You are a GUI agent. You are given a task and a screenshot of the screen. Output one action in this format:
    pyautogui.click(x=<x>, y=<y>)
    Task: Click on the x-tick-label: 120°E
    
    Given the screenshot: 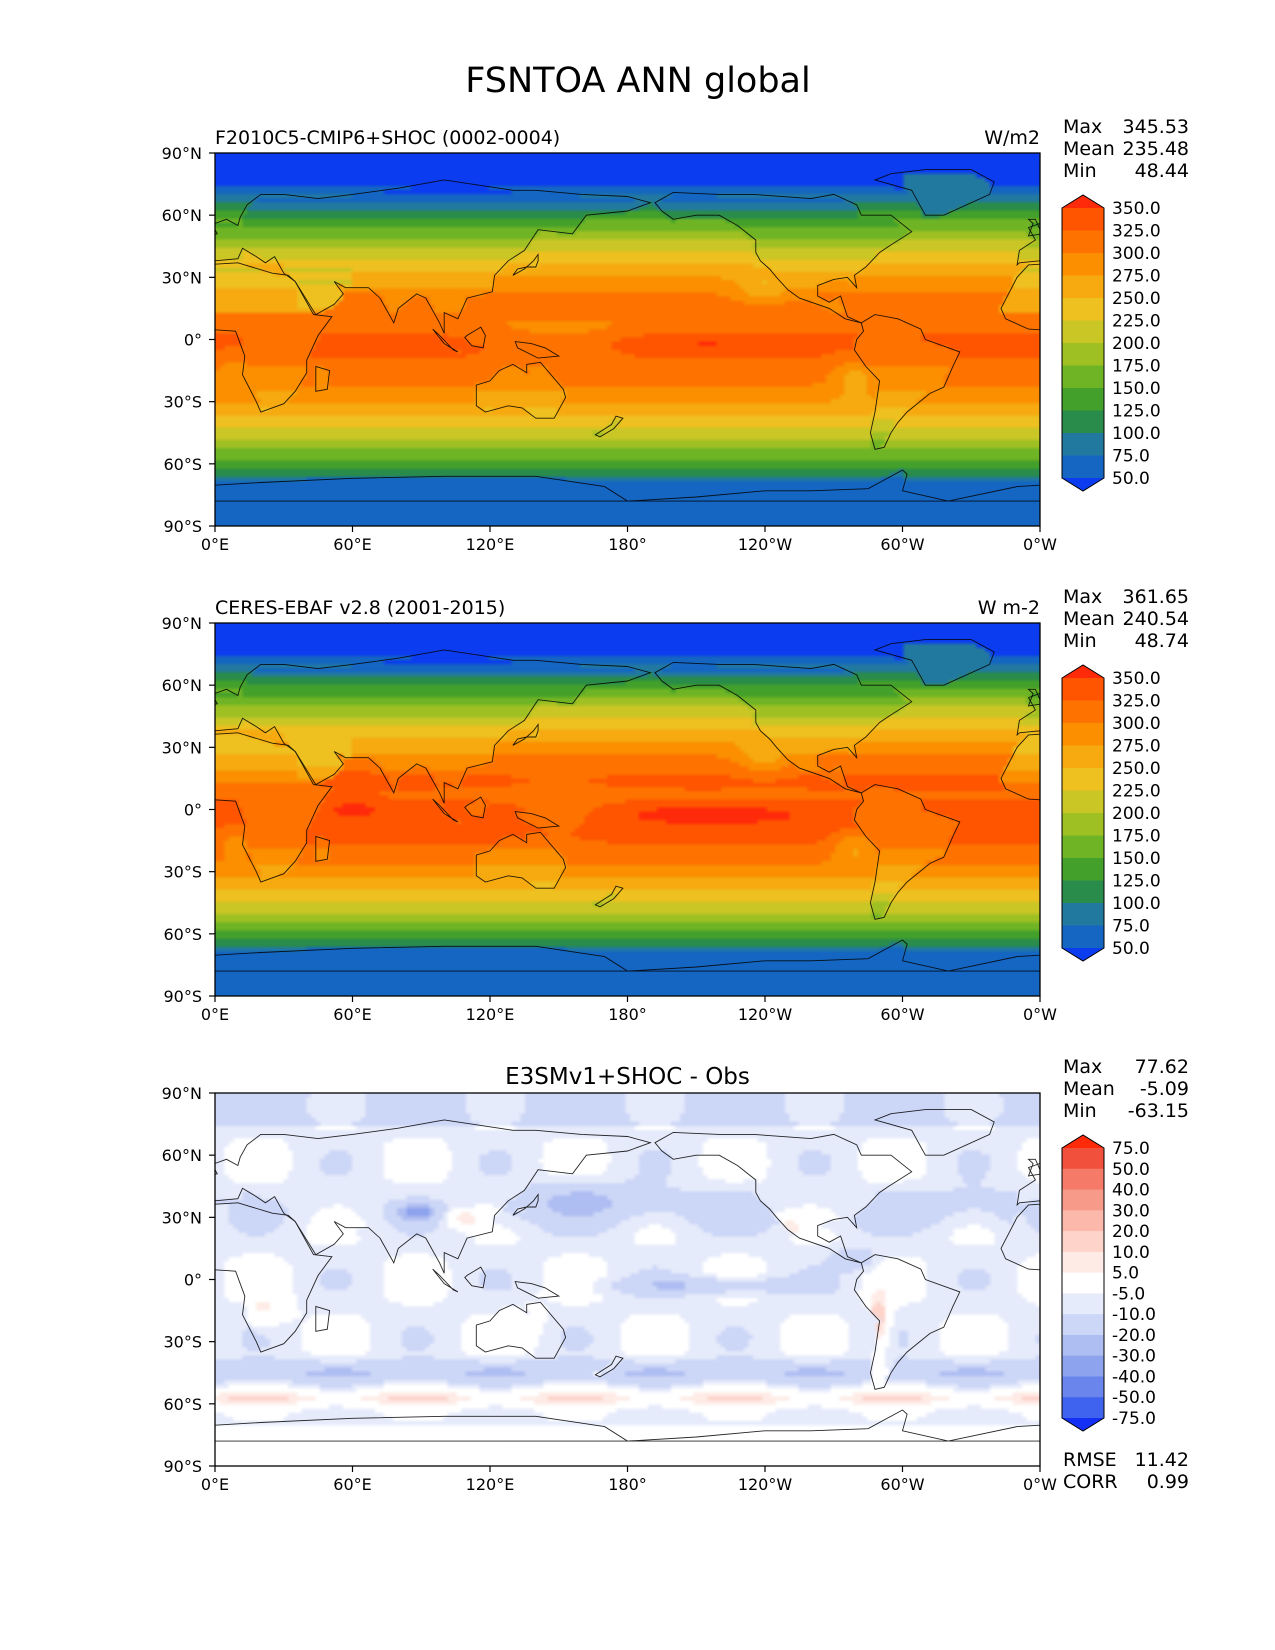 What is the action you would take?
    pyautogui.click(x=490, y=1014)
    